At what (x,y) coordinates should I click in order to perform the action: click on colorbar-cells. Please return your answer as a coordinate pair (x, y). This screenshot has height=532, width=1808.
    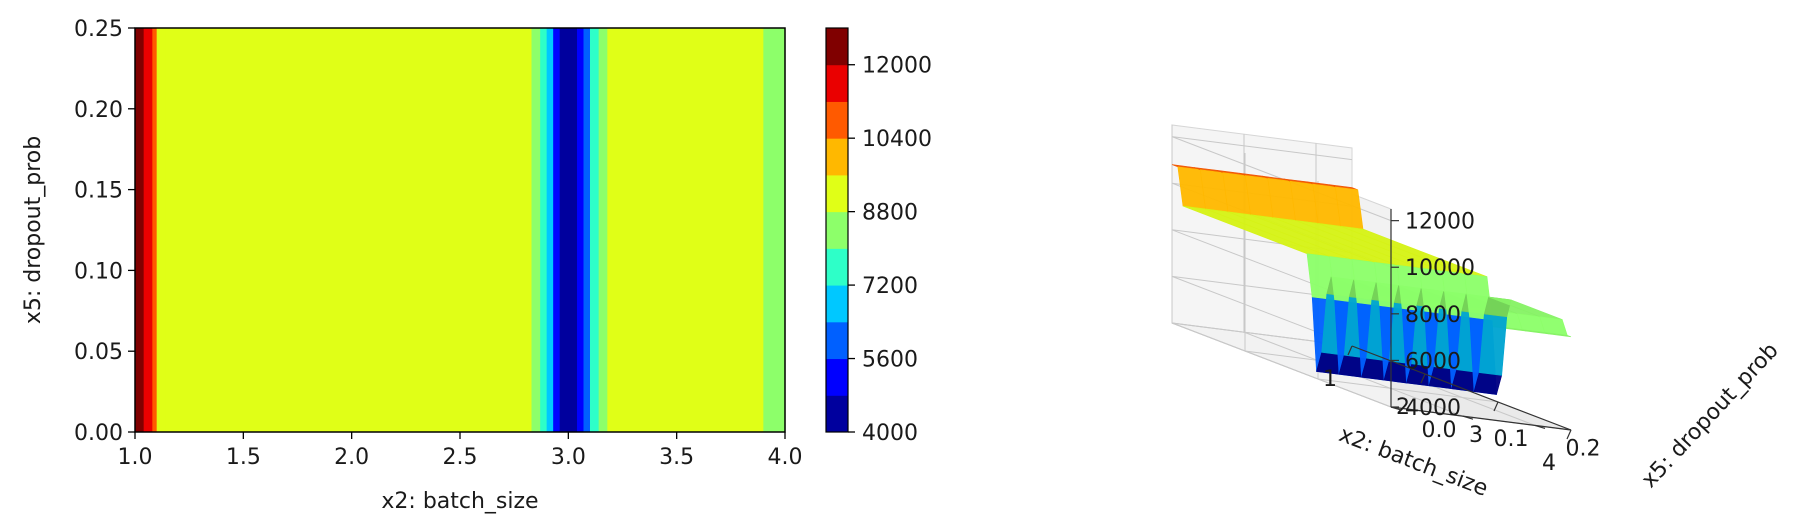
    Looking at the image, I should click on (837, 230).